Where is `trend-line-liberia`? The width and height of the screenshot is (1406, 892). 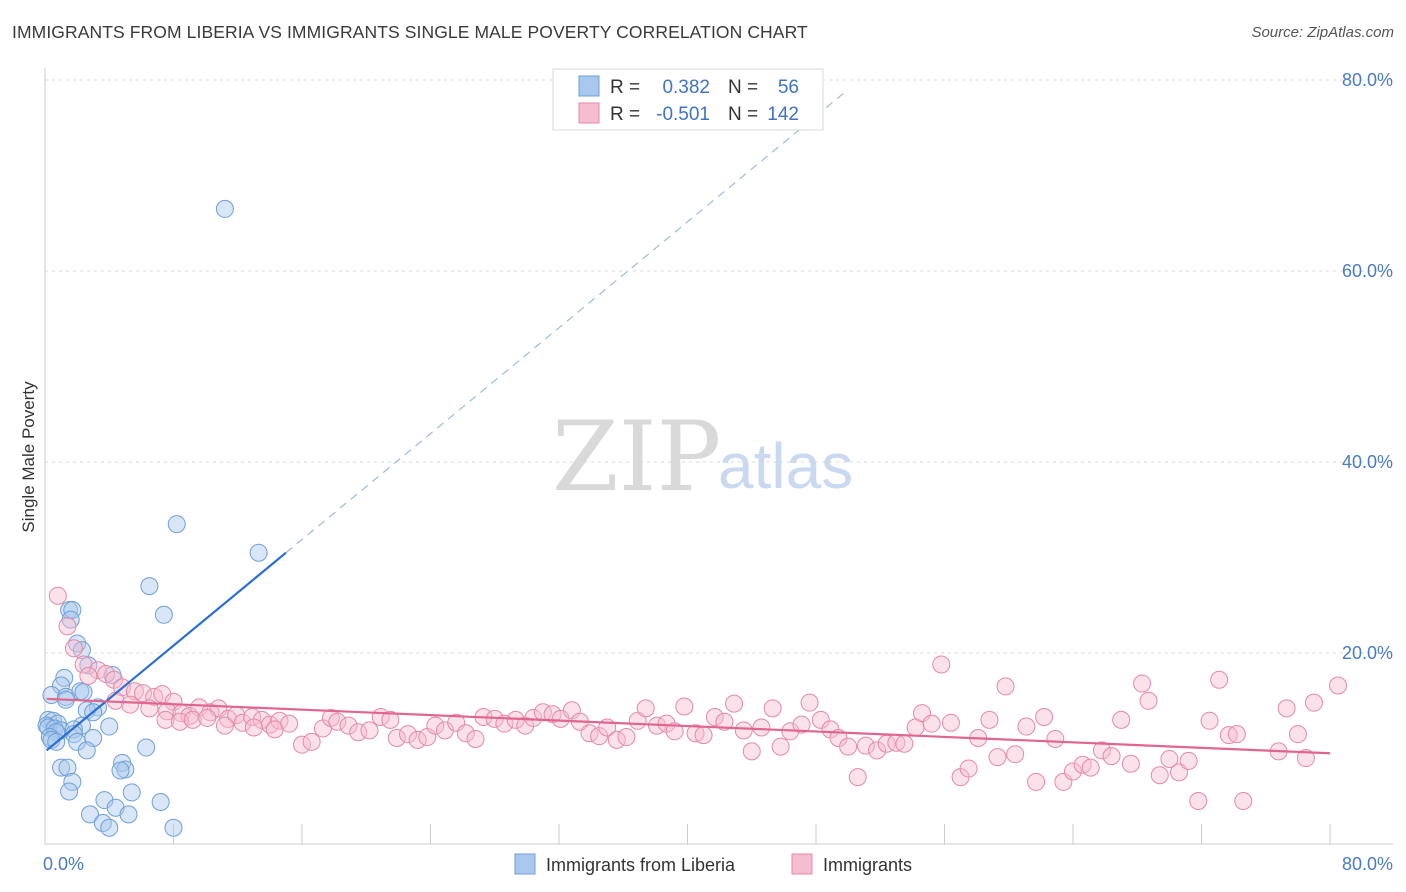 trend-line-liberia is located at coordinates (166, 651).